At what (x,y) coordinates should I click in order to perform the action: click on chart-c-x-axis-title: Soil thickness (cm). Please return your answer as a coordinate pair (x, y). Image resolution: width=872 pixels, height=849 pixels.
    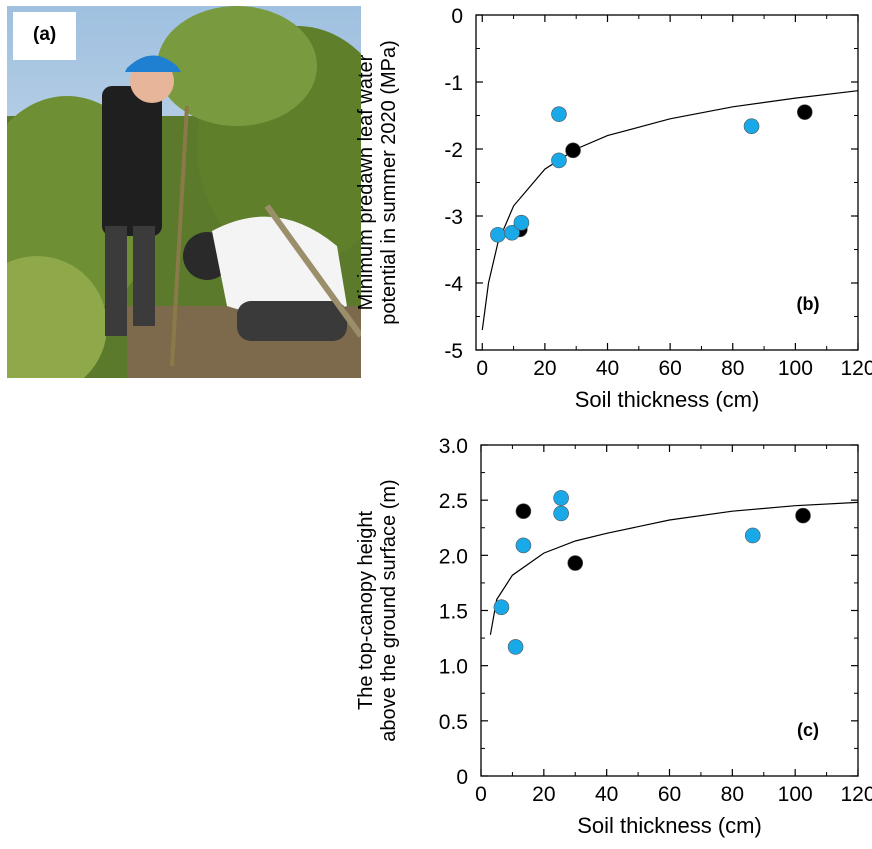
    Looking at the image, I should click on (669, 825).